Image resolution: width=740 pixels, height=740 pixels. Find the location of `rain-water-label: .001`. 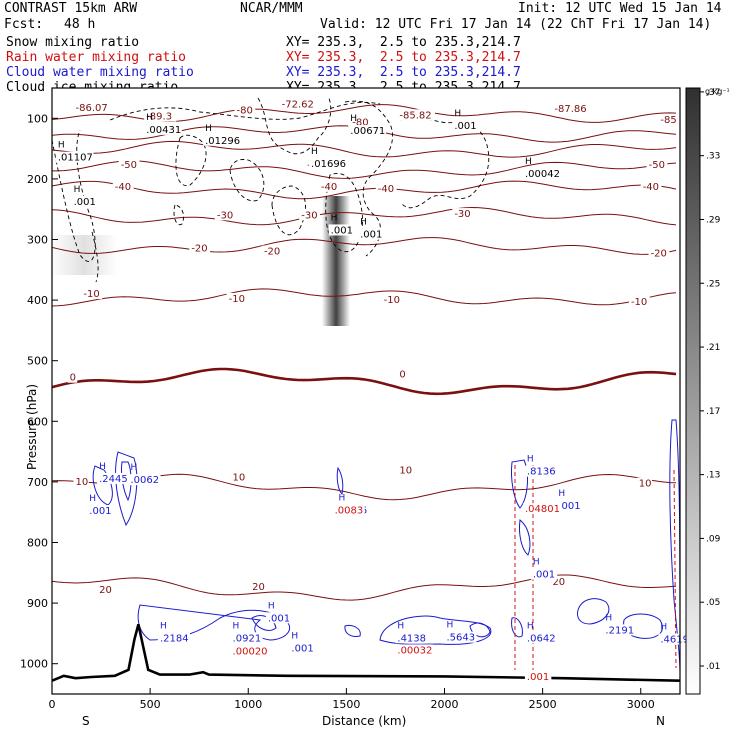

rain-water-label: .001 is located at coordinates (538, 677).